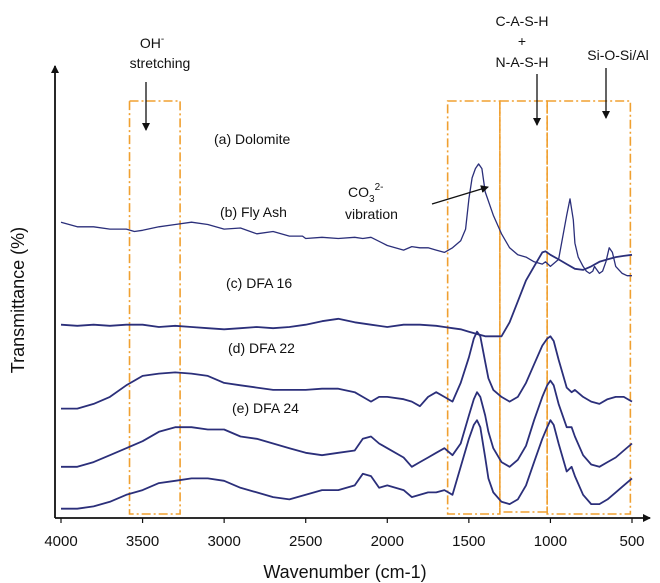  Describe the element at coordinates (142, 541) in the screenshot. I see `x-tick-label: 3500` at that location.